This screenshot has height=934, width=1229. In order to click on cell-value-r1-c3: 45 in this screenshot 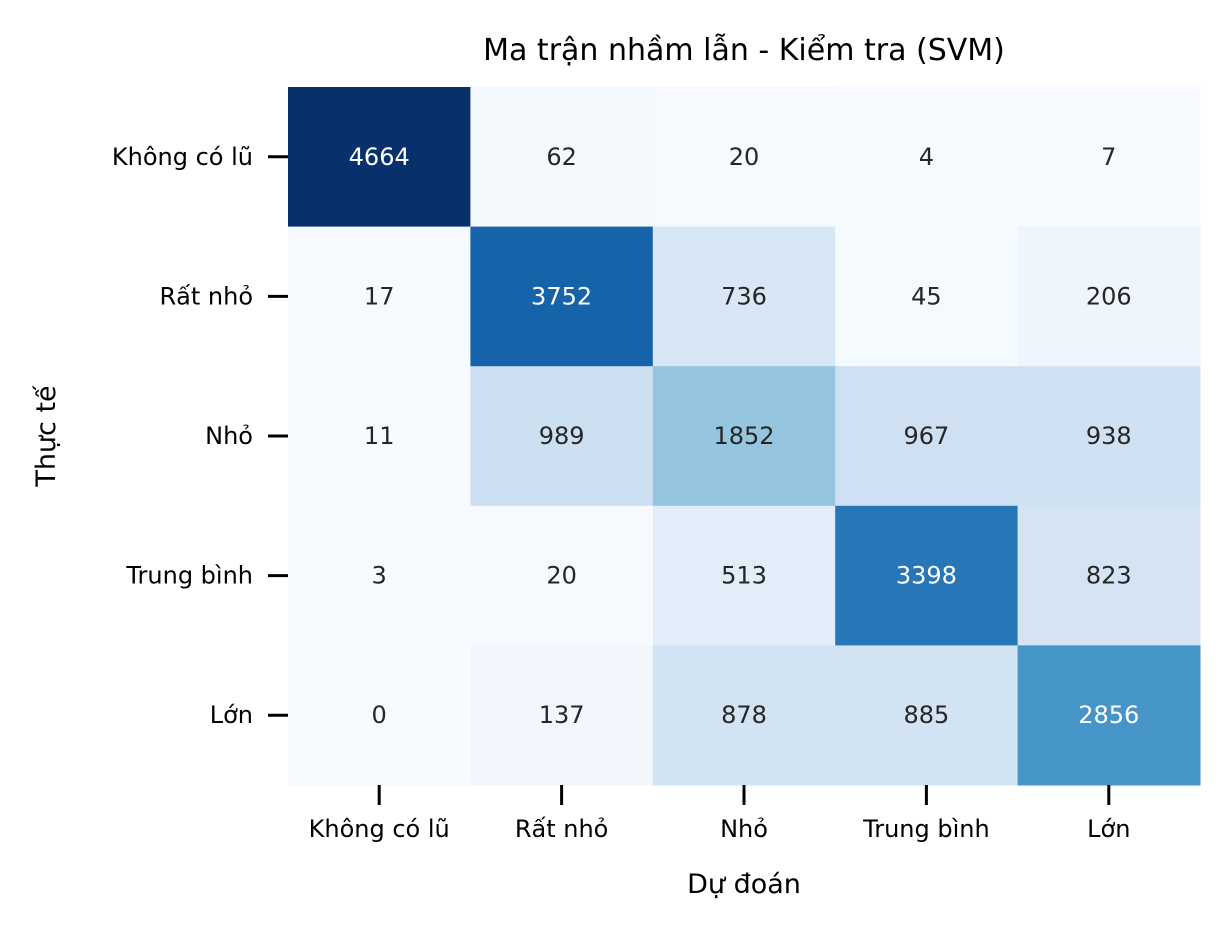, I will do `click(926, 296)`.